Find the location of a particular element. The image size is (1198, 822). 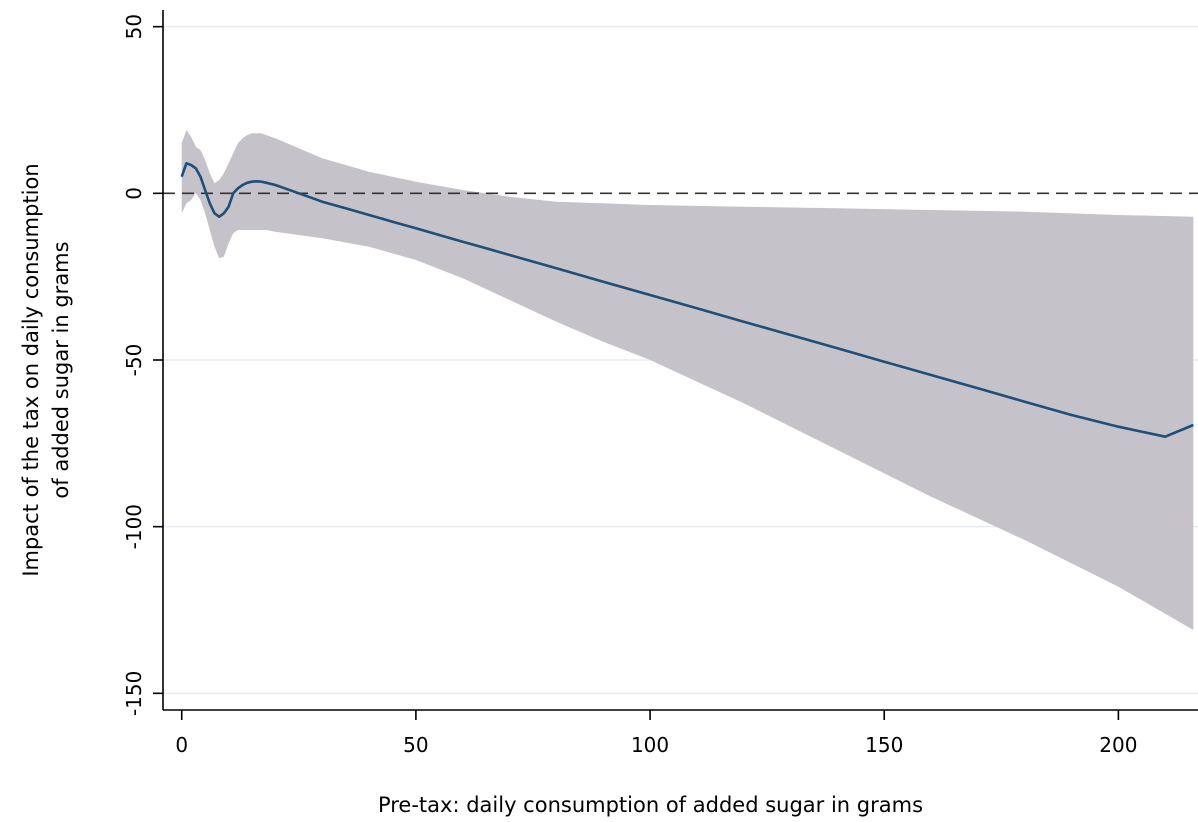

y-axis-title-line-1: Impact of the tax on daily consumption is located at coordinates (31, 369).